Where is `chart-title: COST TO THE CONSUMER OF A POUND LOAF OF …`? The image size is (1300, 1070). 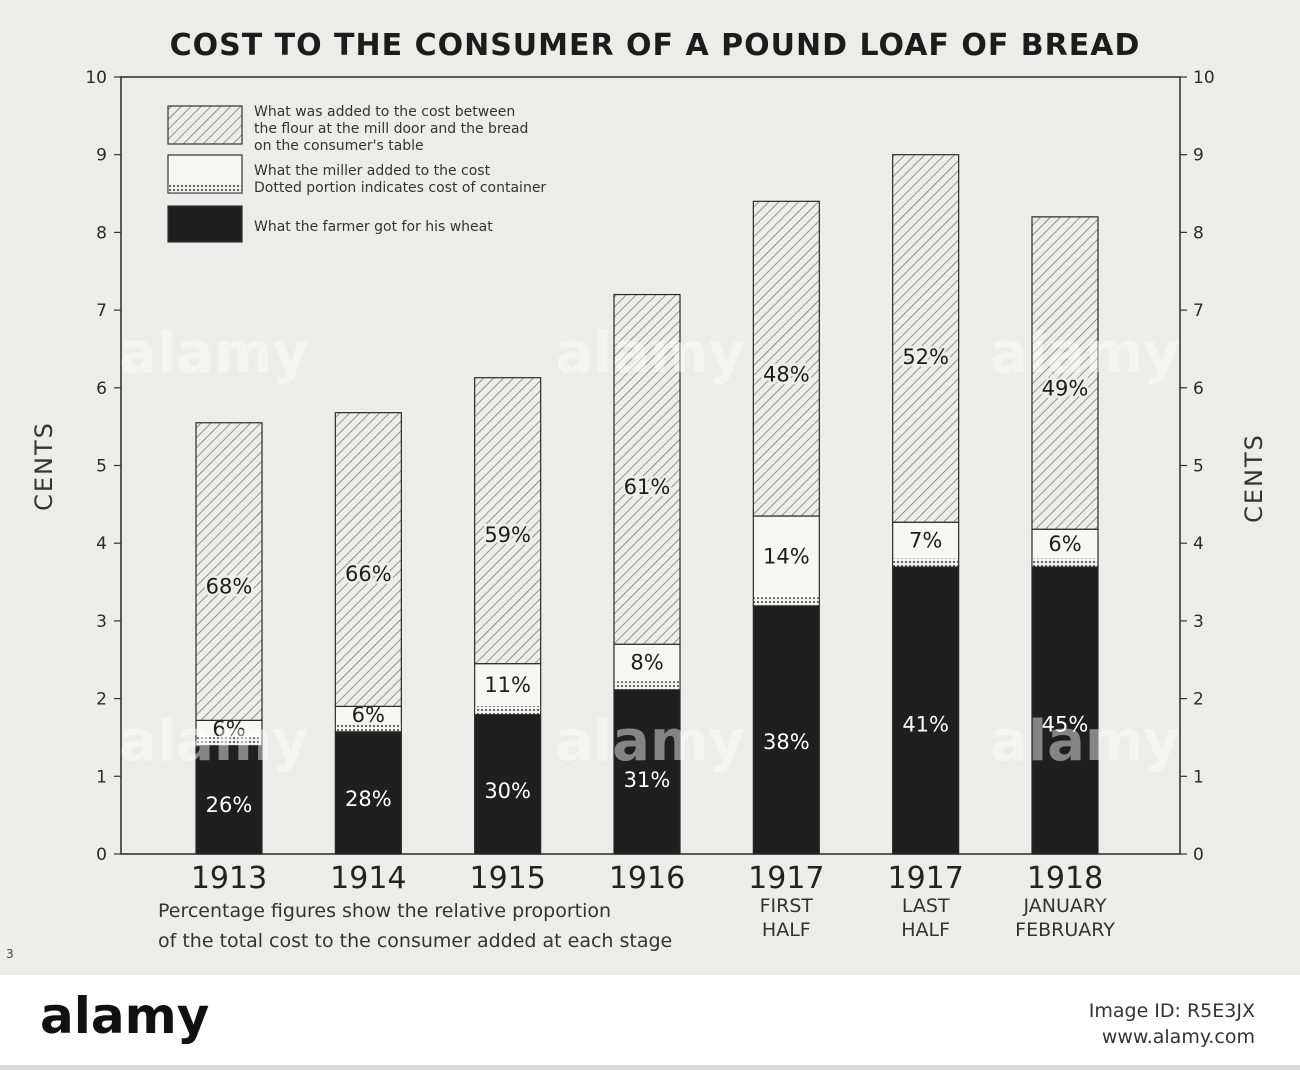
chart-title: COST TO THE CONSUMER OF A POUND LOAF OF … is located at coordinates (655, 45).